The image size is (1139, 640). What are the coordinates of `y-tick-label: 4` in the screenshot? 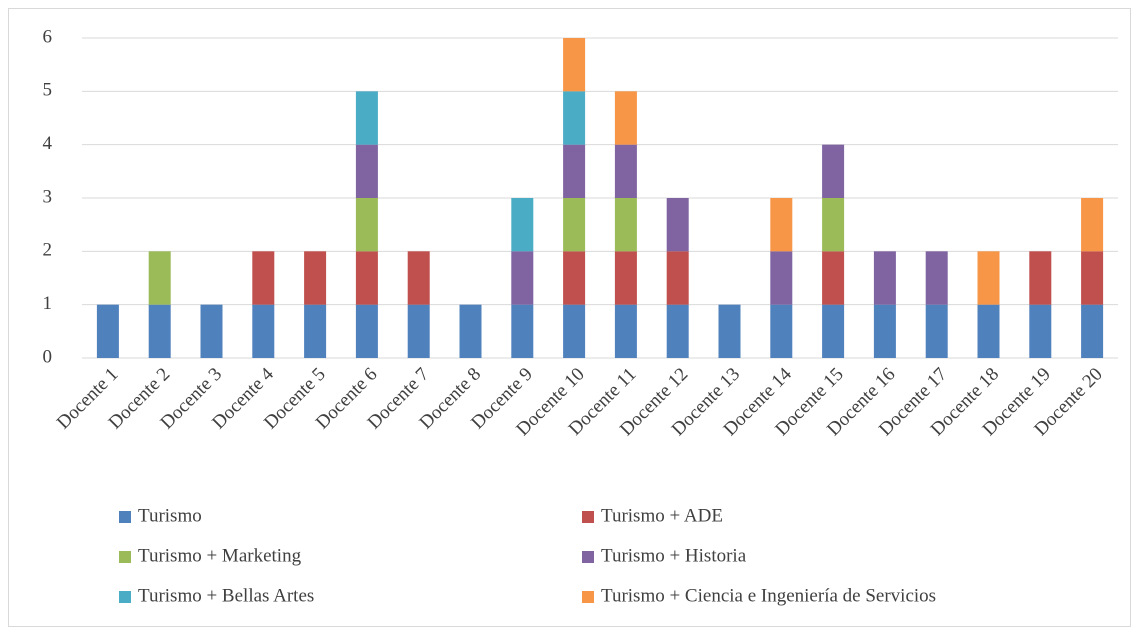 It's located at (48, 143).